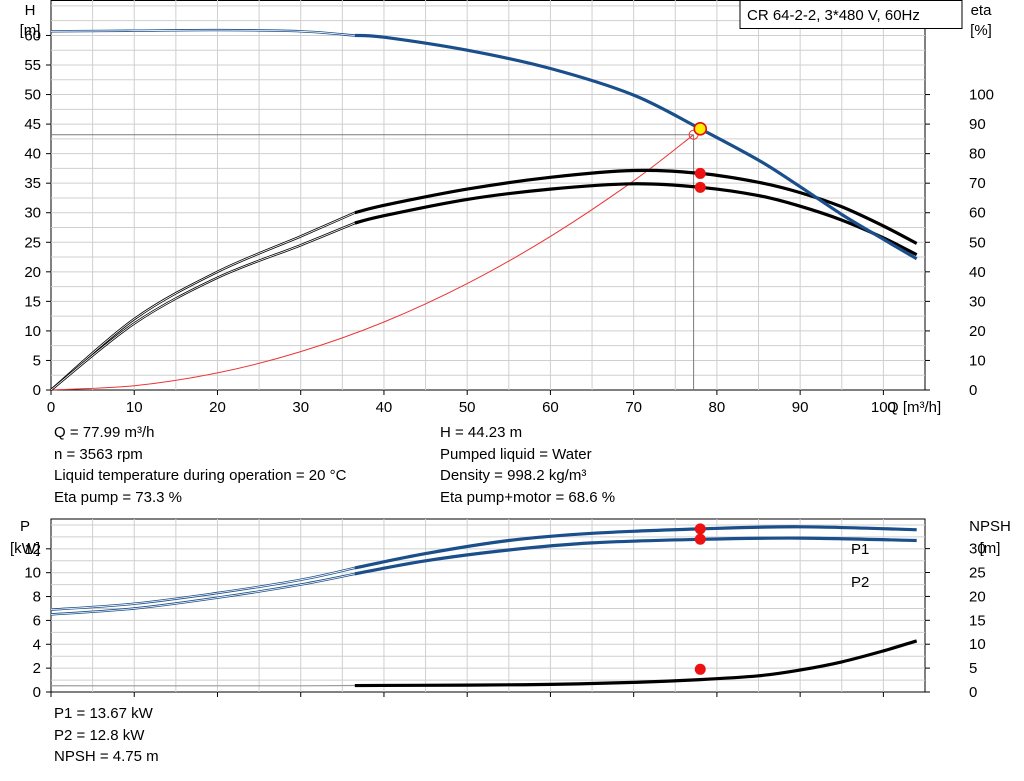 The height and width of the screenshot is (781, 1024). I want to click on y-left-tick-label: 55, so click(32, 65).